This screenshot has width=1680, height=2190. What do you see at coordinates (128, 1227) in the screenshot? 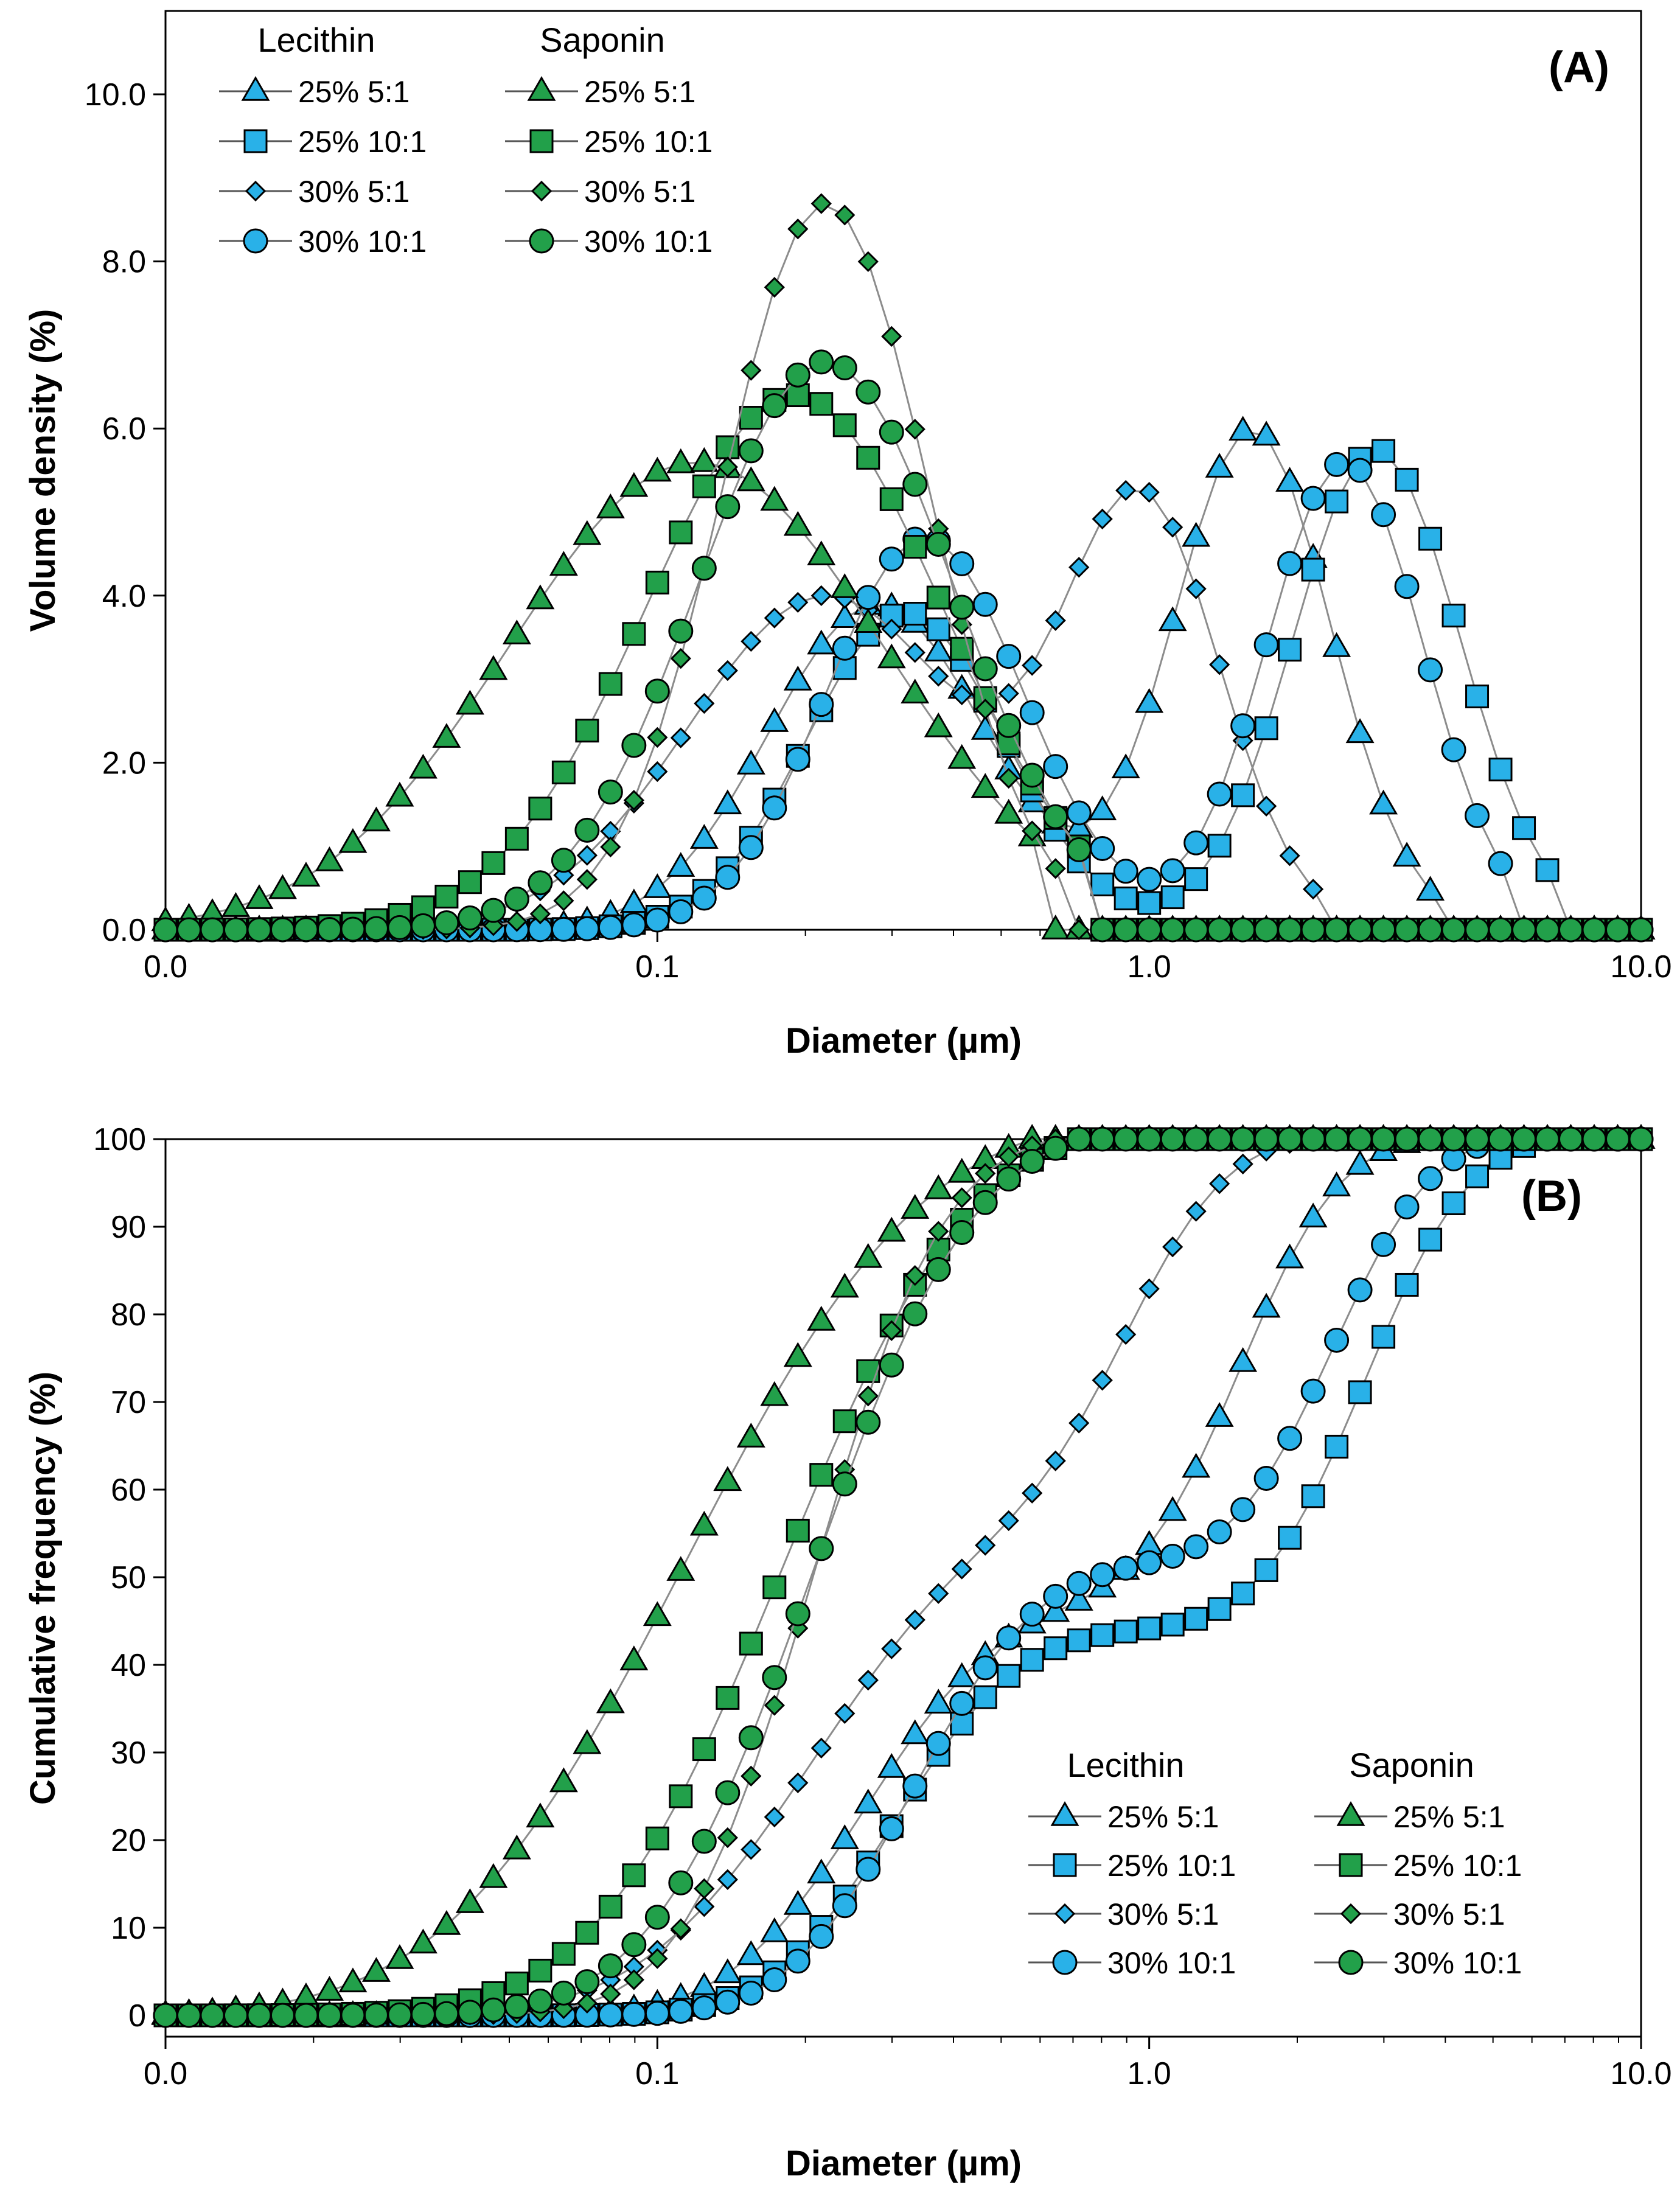
I see `y-tick-label: 90` at bounding box center [128, 1227].